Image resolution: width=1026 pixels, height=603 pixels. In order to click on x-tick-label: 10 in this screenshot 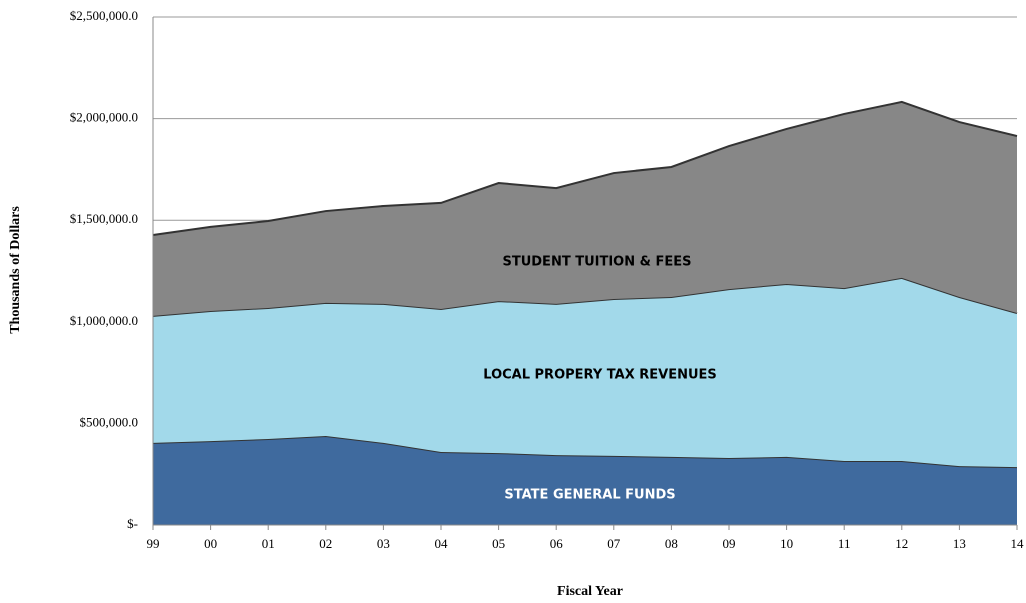, I will do `click(786, 543)`.